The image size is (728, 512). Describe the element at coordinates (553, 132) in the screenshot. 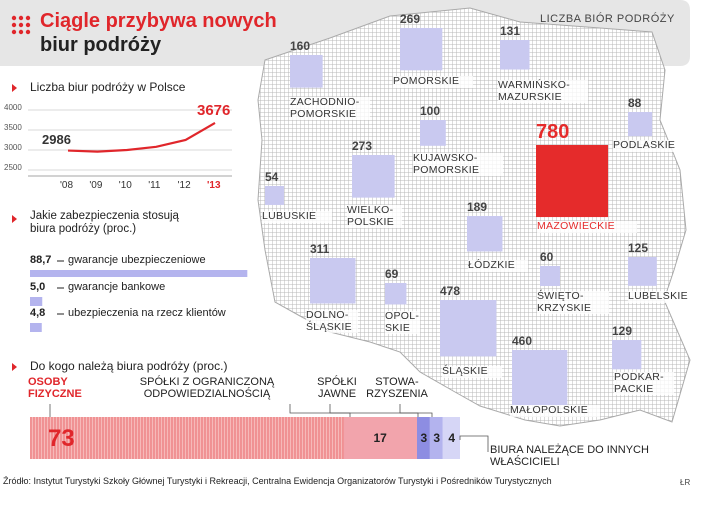

I see `region-value: 780` at that location.